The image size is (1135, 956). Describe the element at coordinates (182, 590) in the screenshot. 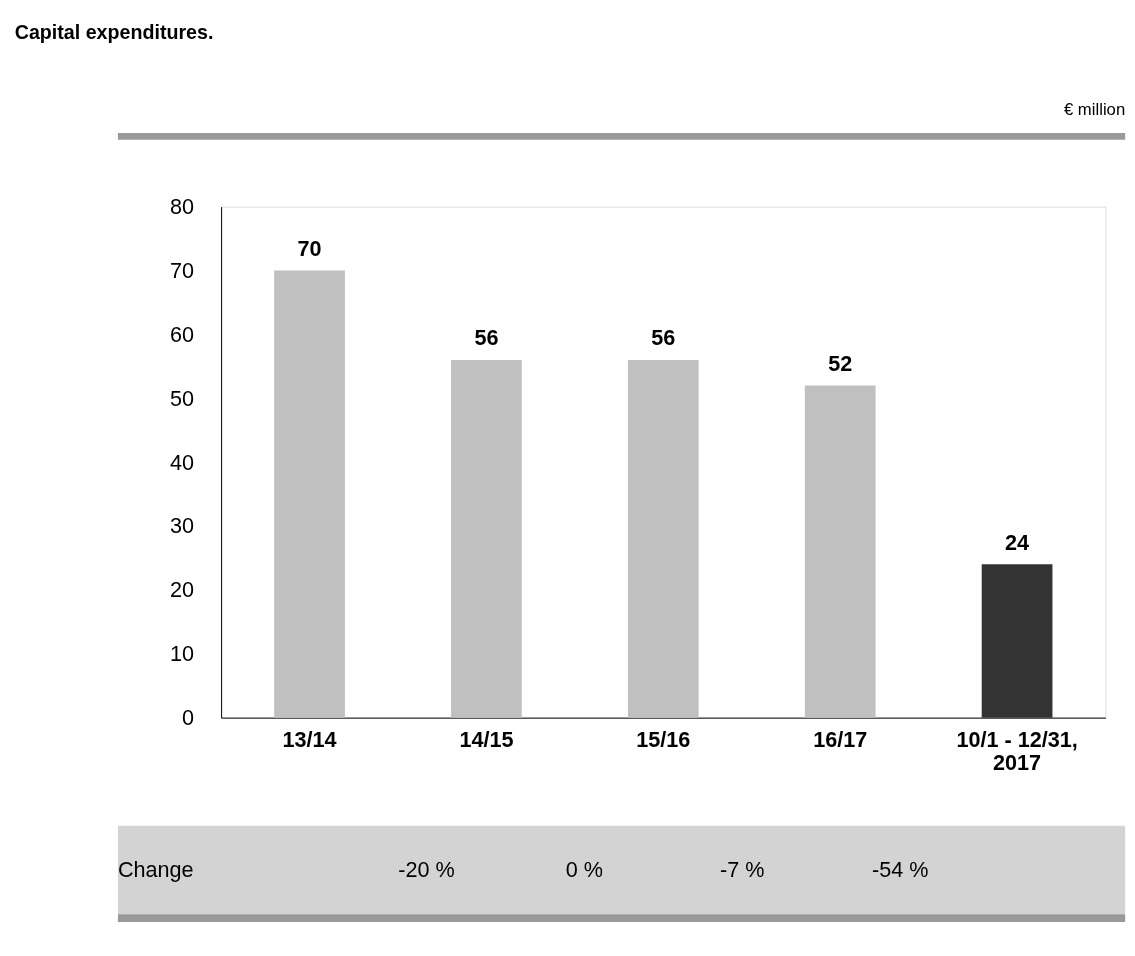

I see `y-tick-label: 20` at that location.